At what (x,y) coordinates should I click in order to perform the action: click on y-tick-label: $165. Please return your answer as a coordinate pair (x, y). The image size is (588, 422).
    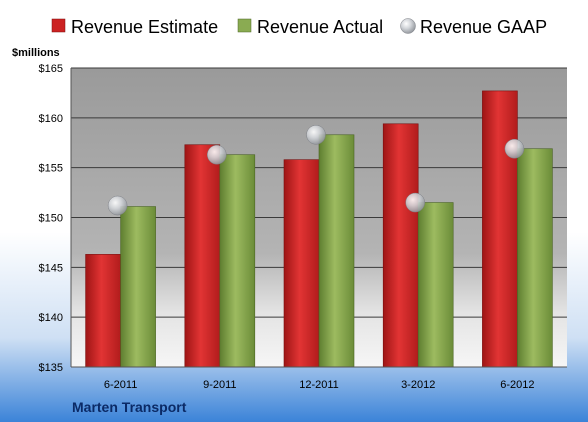
    Looking at the image, I should click on (51, 69).